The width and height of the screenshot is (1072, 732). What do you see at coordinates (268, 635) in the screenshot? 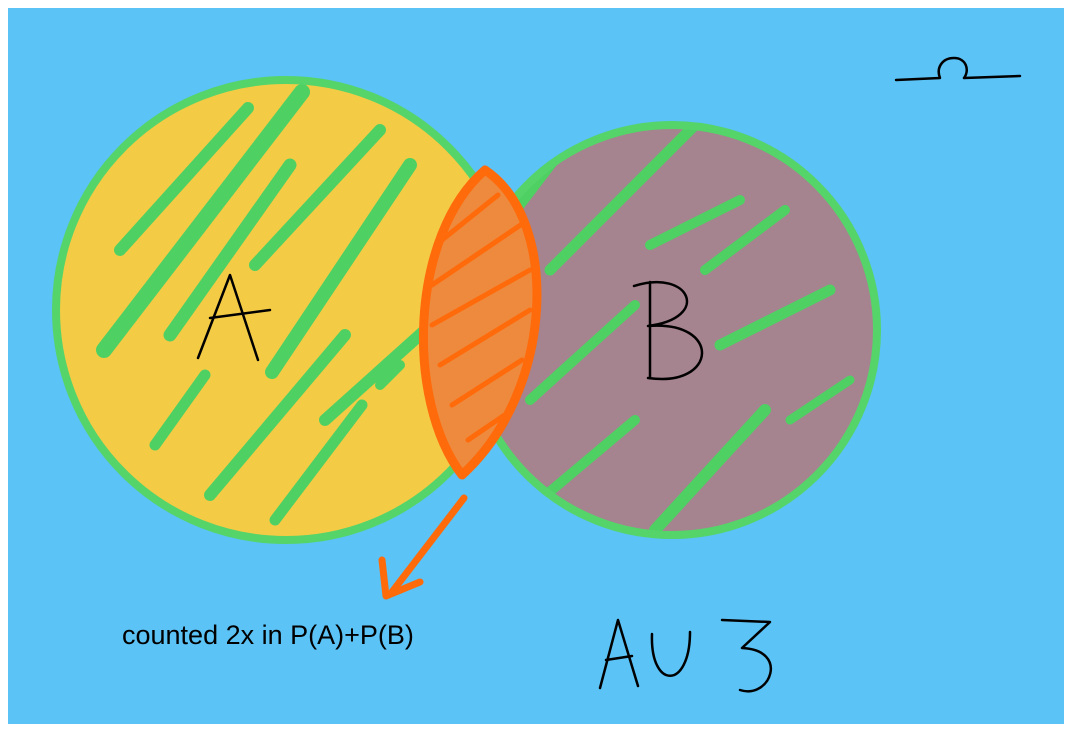
I see `caption-text: counted 2x in P(A)+P(B)` at bounding box center [268, 635].